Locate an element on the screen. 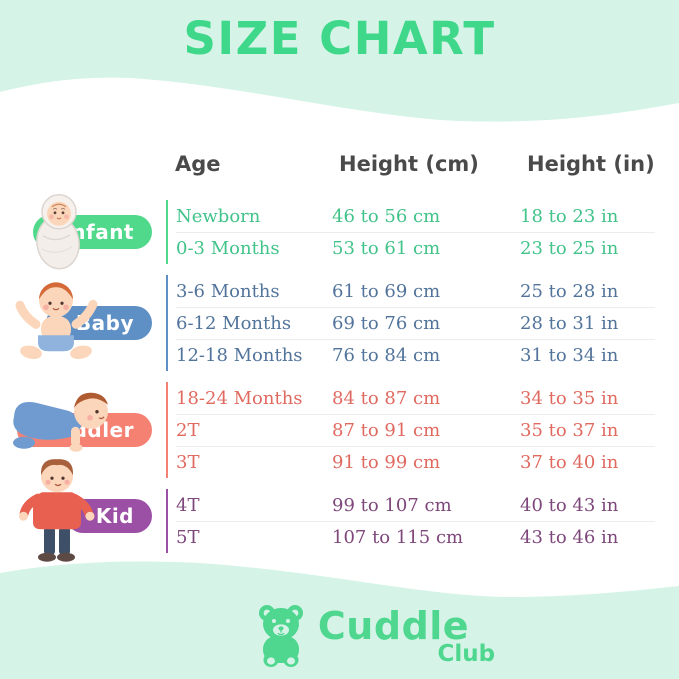  brand-name: Cuddle is located at coordinates (393, 625).